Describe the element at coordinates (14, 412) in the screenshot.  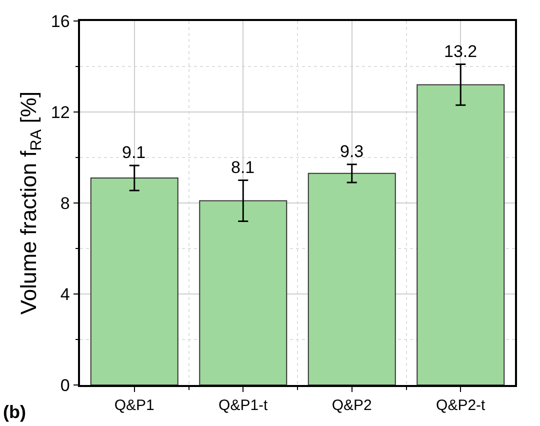
I see `text: (b)` at that location.